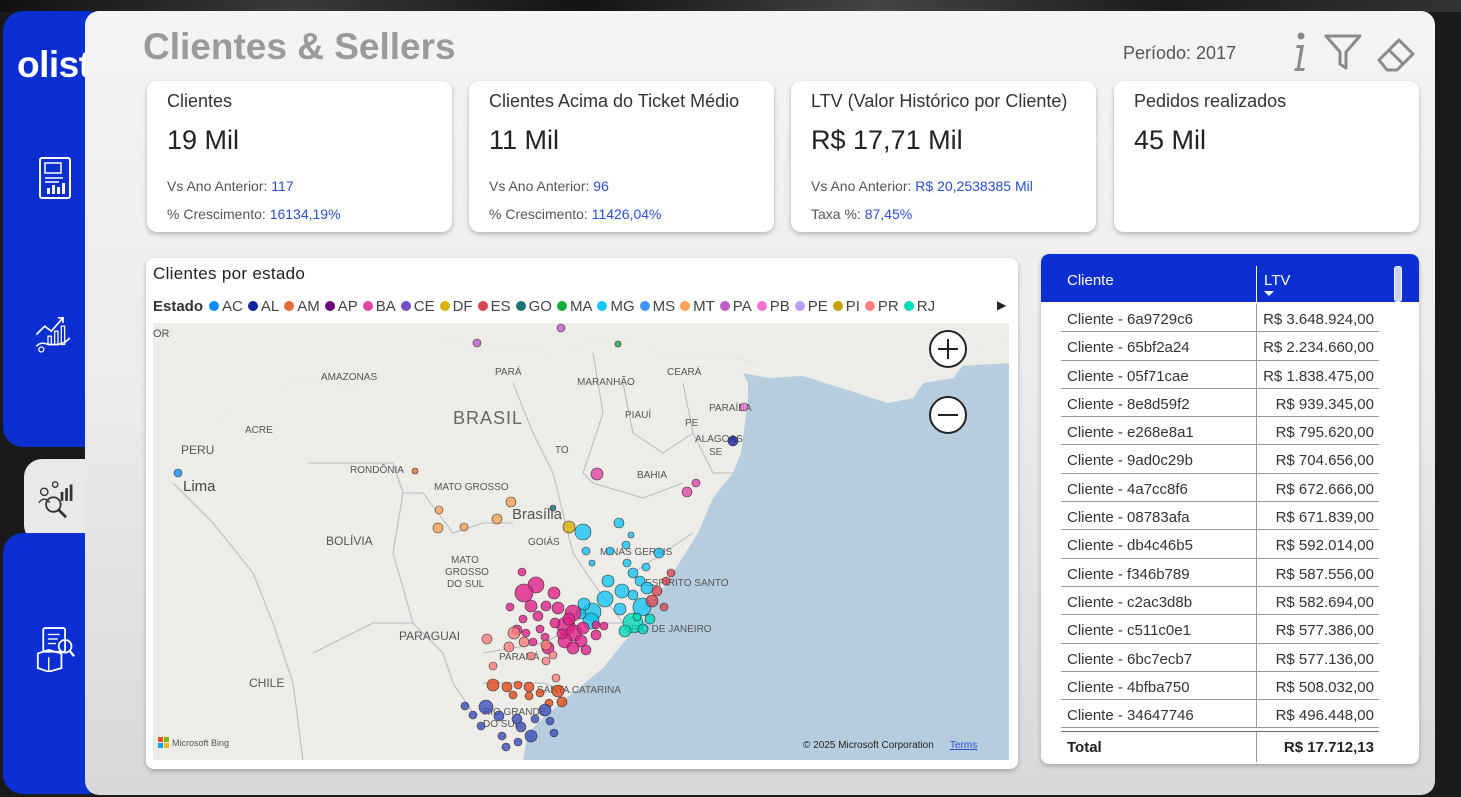 The height and width of the screenshot is (797, 1461). I want to click on table-row: Cliente - c2ac3d8b R$ 582.694,00, so click(1220, 601).